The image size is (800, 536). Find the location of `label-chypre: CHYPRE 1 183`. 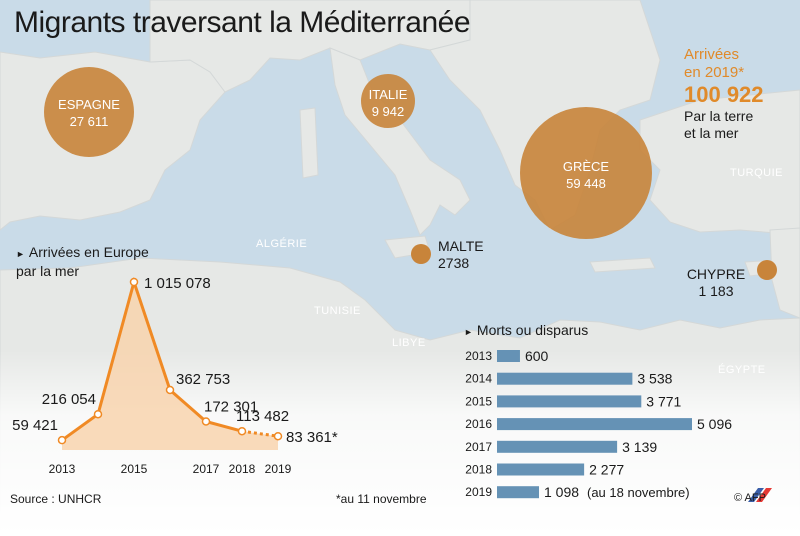

label-chypre: CHYPRE 1 183 is located at coordinates (716, 283).